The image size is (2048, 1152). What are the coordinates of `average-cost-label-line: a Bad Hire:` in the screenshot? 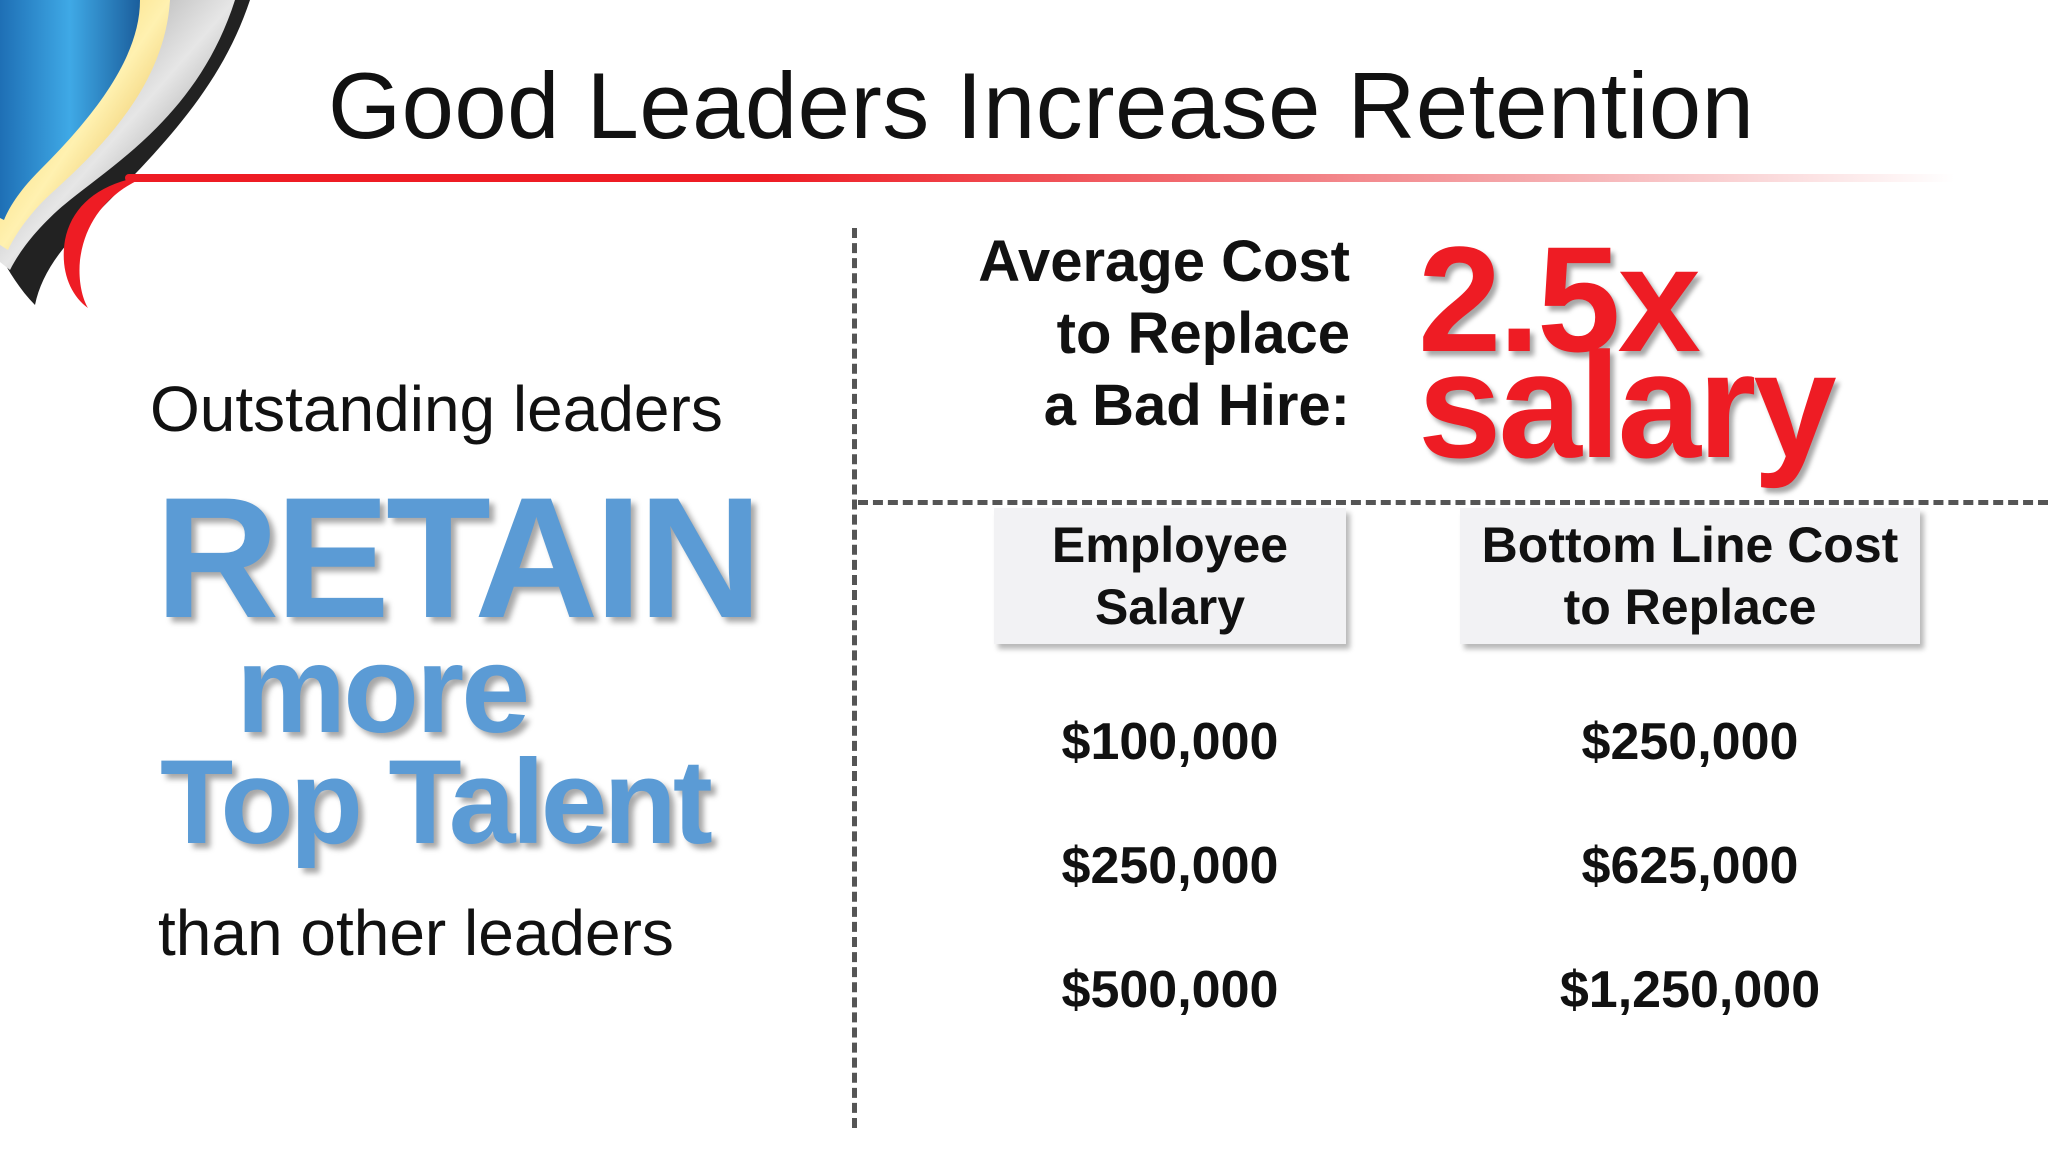 It's located at (1196, 405).